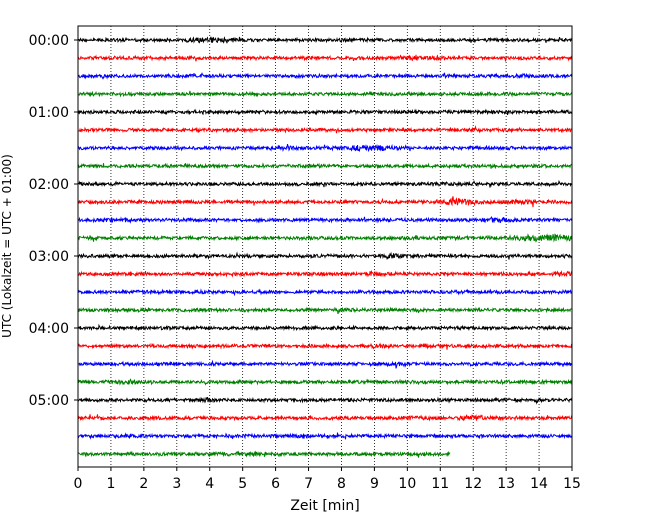 Image resolution: width=650 pixels, height=524 pixels. I want to click on x-tick-label: 4, so click(209, 484).